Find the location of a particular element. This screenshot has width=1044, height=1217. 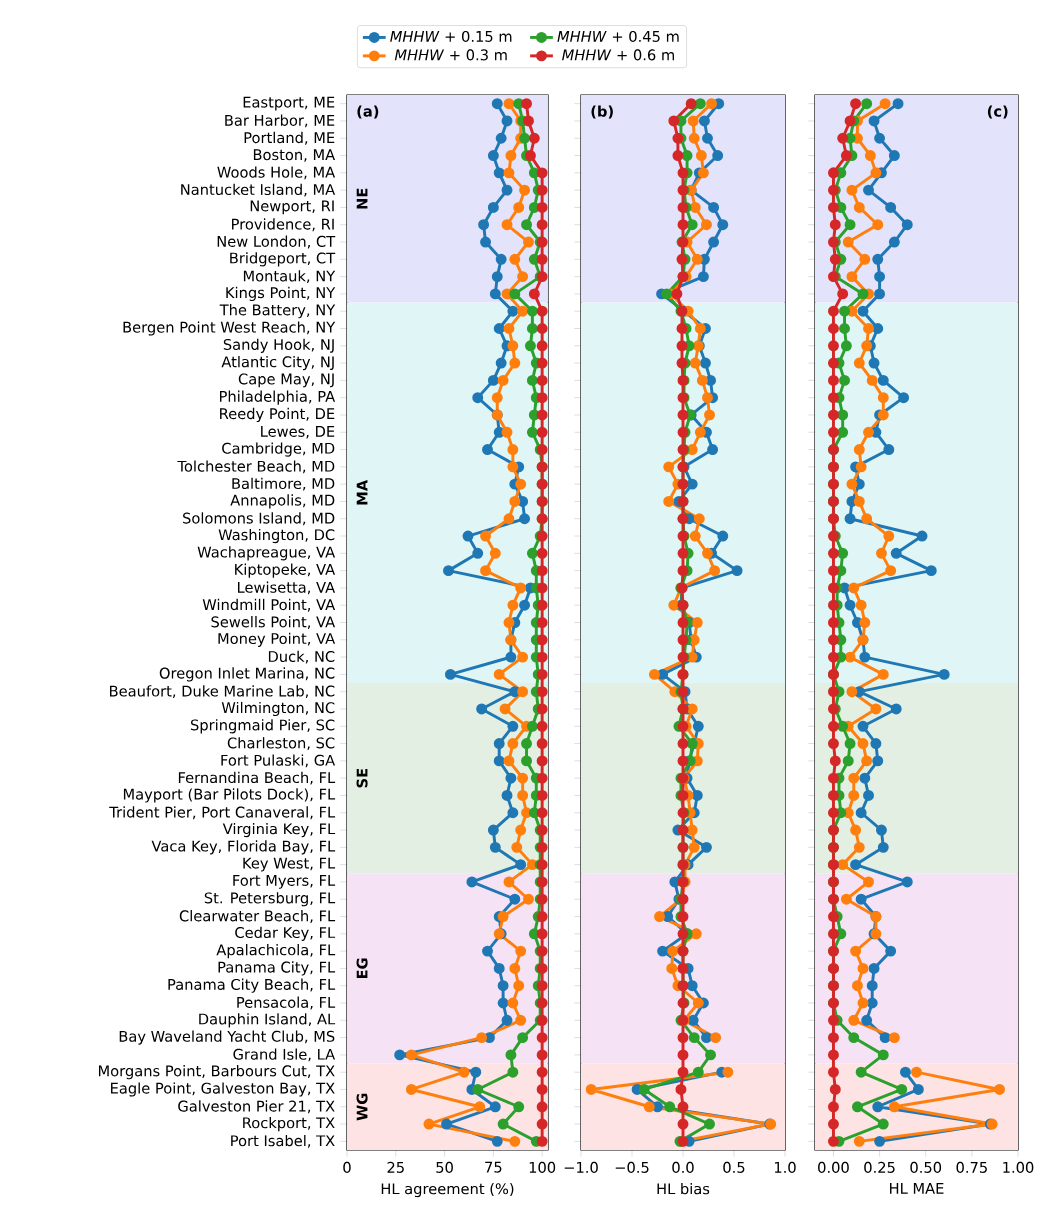

y-tick-label: Virginia Key, FL is located at coordinates (279, 830).